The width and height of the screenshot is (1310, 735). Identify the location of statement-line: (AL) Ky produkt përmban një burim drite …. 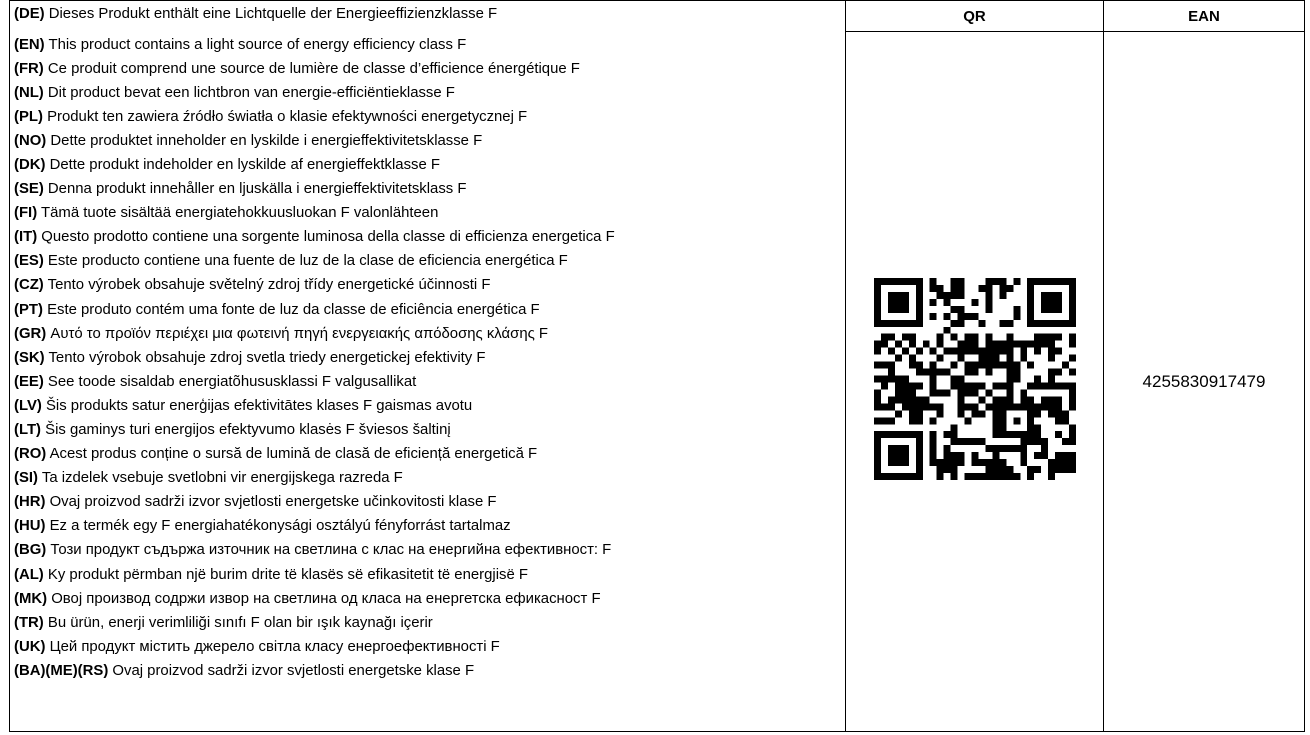
(429, 575).